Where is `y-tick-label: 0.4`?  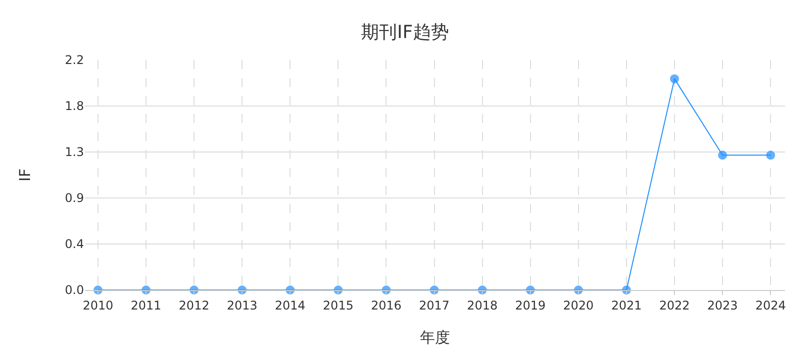 y-tick-label: 0.4 is located at coordinates (74, 244).